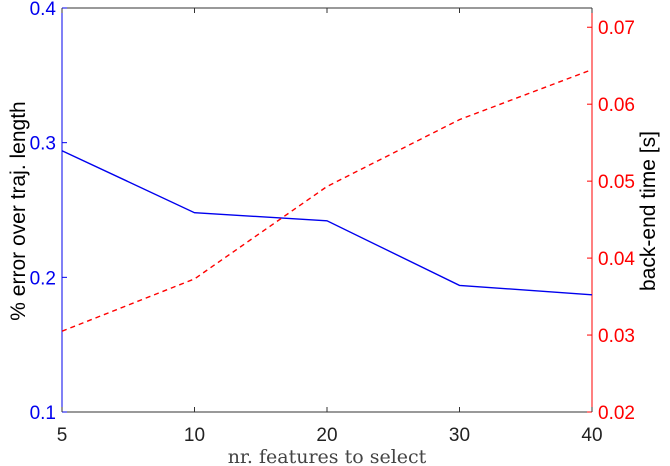  What do you see at coordinates (616, 182) in the screenshot?
I see `right-tick-label: 0.05` at bounding box center [616, 182].